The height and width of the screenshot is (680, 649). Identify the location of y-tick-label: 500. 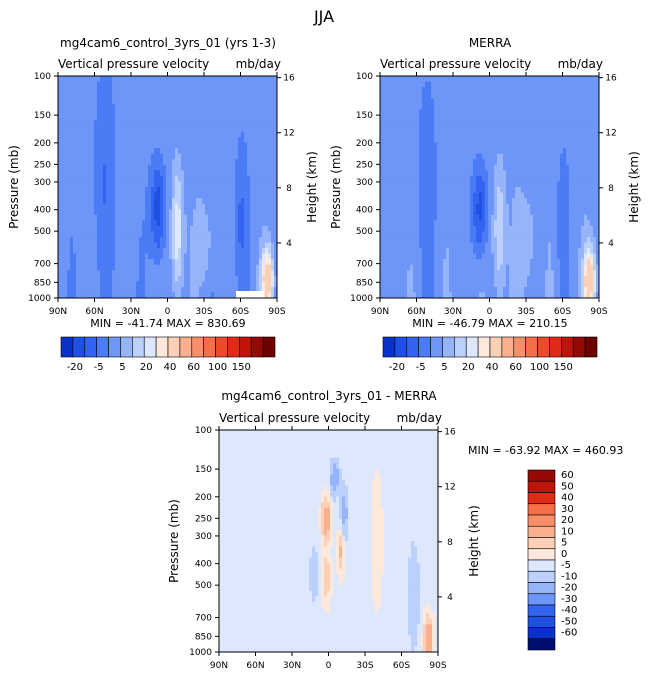
(42, 232).